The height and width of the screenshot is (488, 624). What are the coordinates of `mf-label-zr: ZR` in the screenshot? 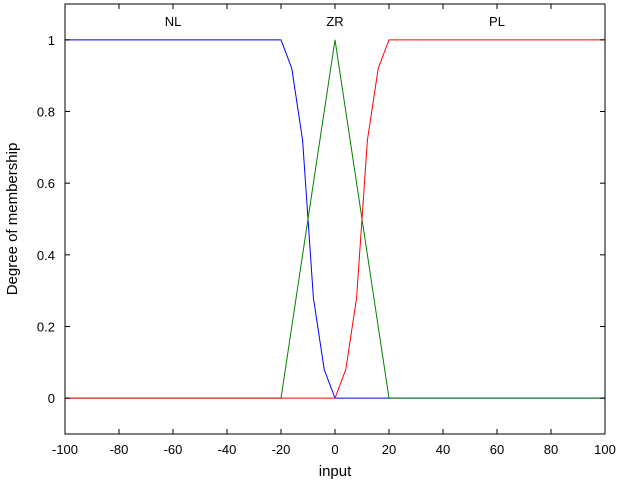 It's located at (334, 21).